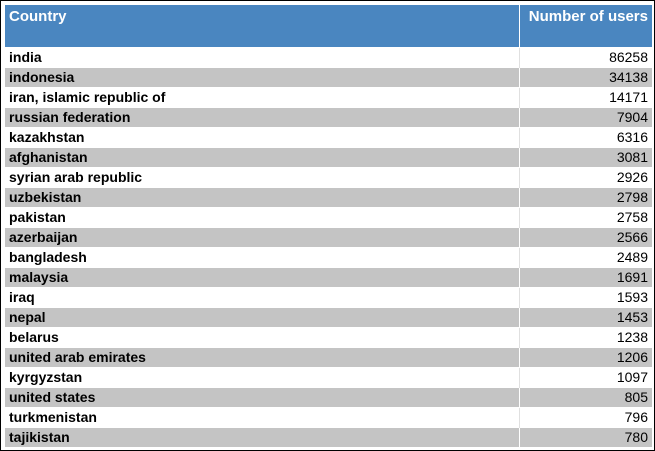 This screenshot has width=655, height=451. I want to click on users-count-cell: 6316, so click(585, 137).